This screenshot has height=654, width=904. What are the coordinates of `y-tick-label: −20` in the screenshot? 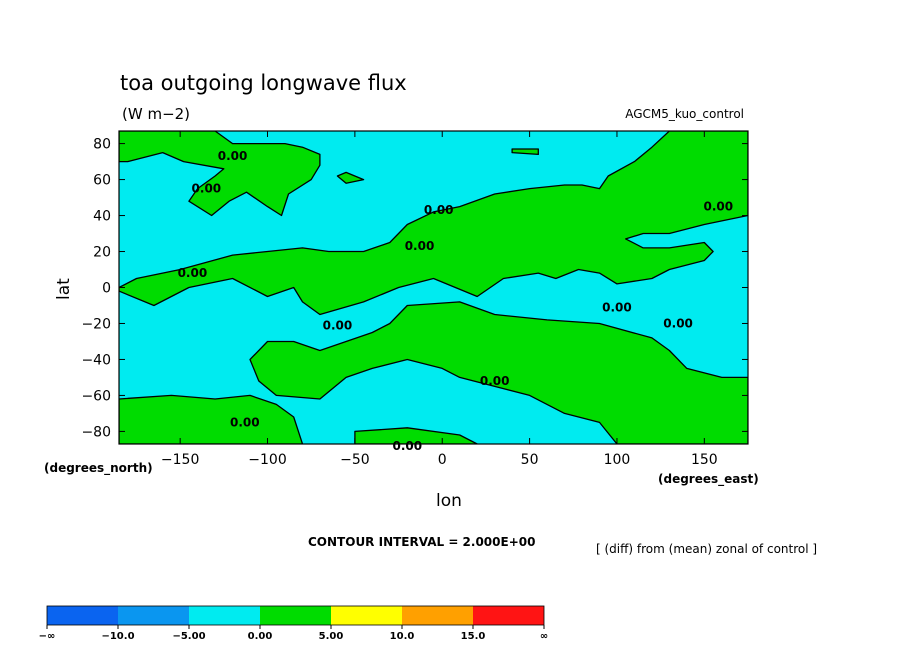 It's located at (96, 324).